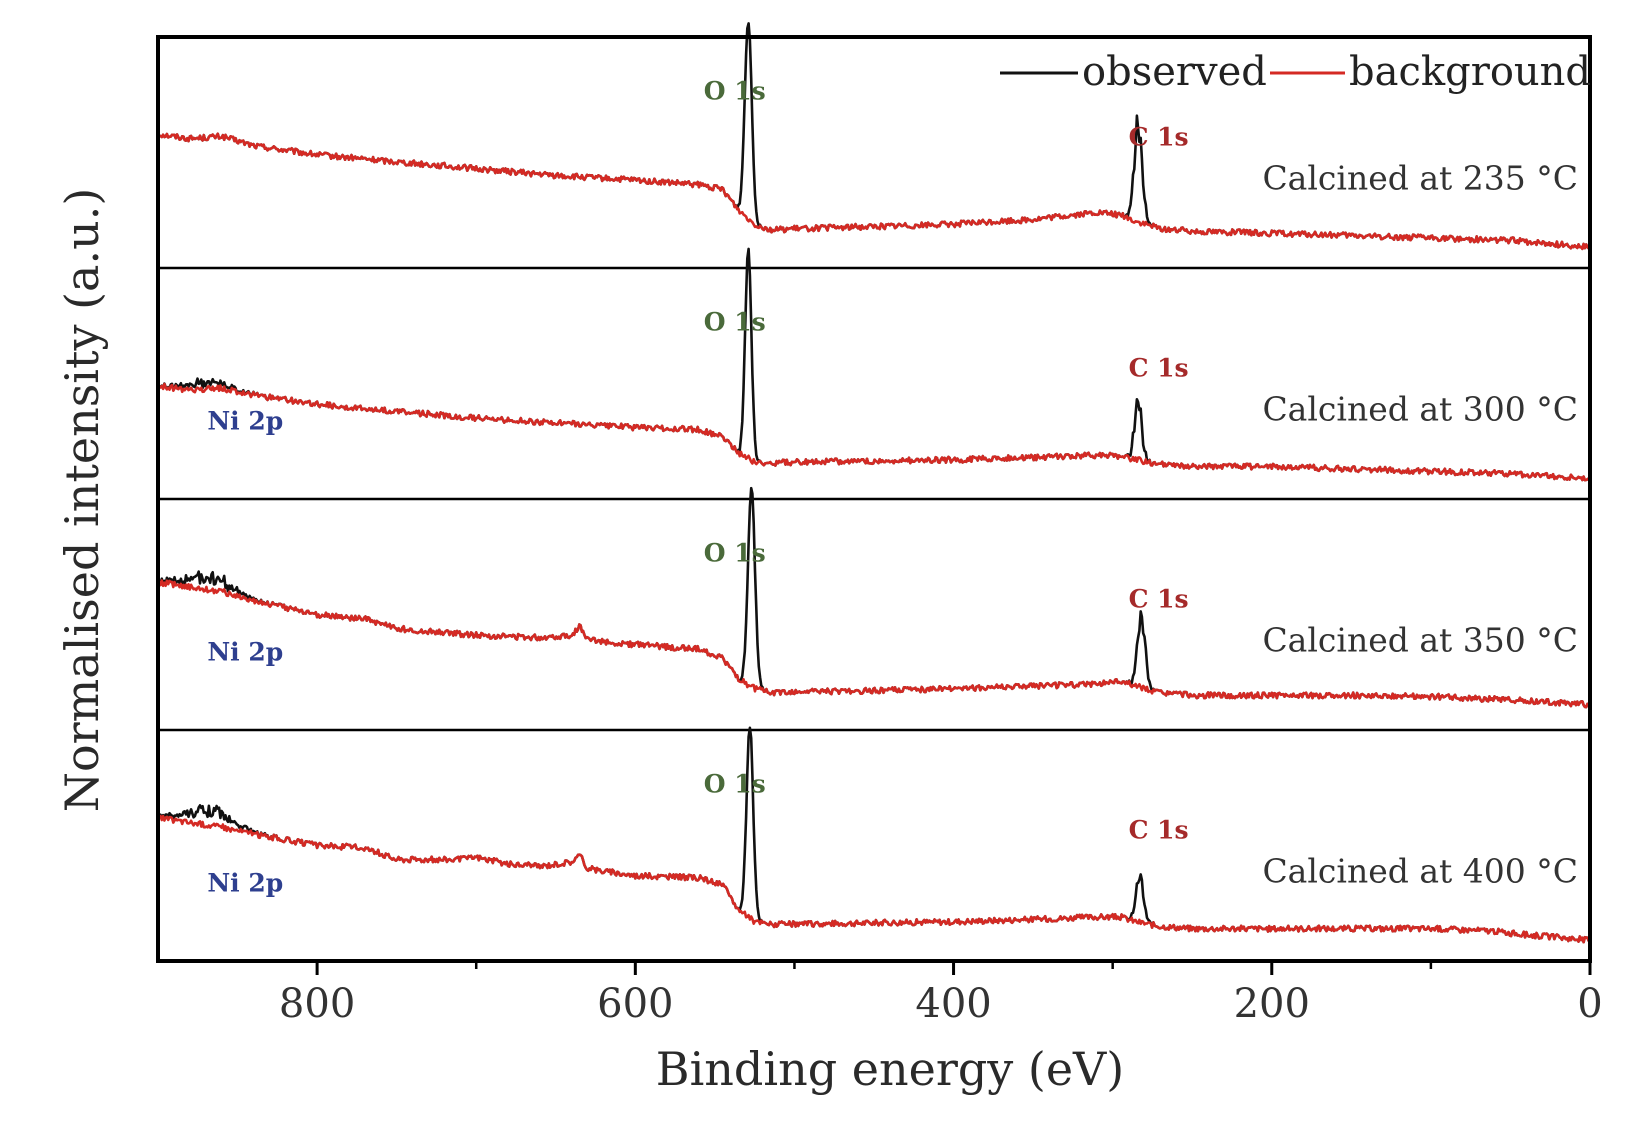  I want to click on legend: observed background, so click(1295, 72).